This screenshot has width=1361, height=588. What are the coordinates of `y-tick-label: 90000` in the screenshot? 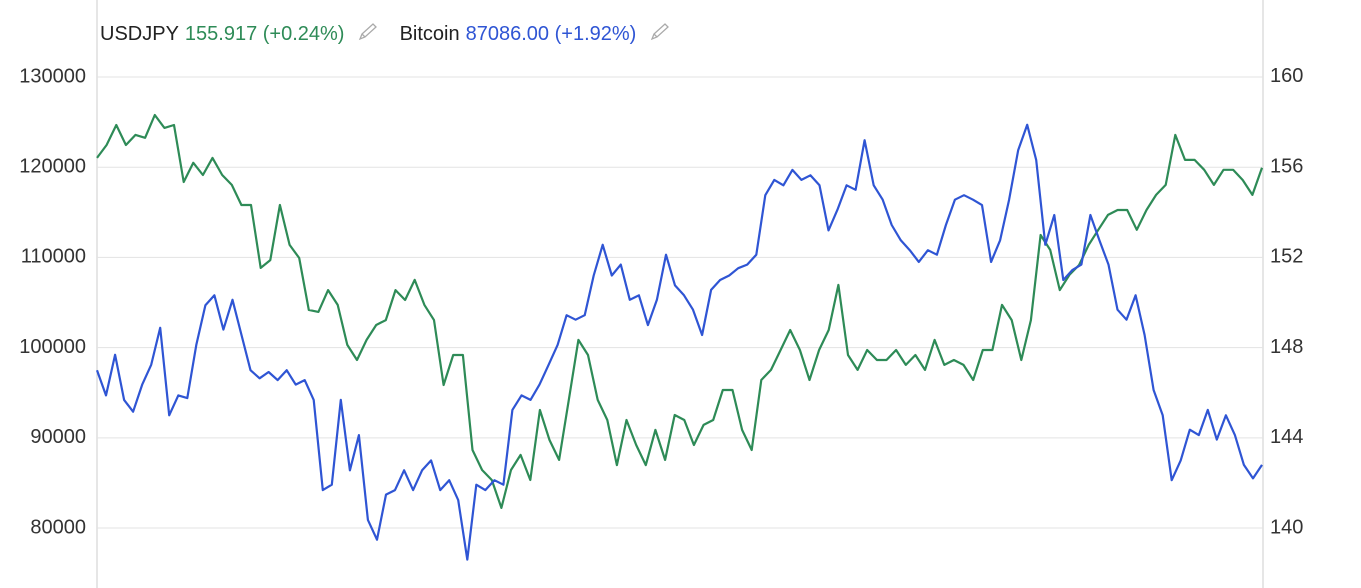 It's located at (58, 437).